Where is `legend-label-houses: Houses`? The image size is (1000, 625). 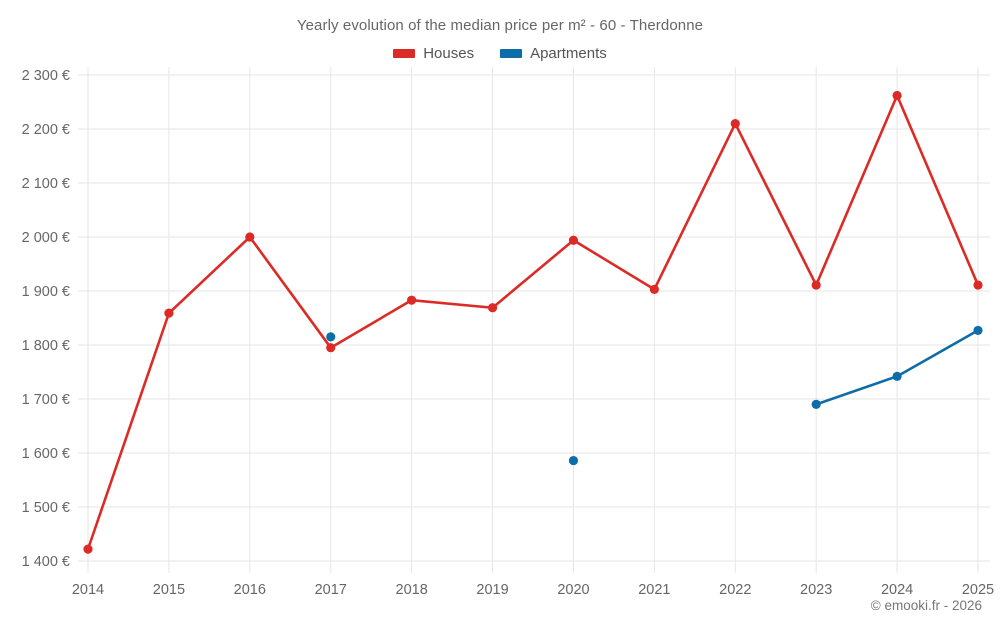 legend-label-houses: Houses is located at coordinates (449, 53).